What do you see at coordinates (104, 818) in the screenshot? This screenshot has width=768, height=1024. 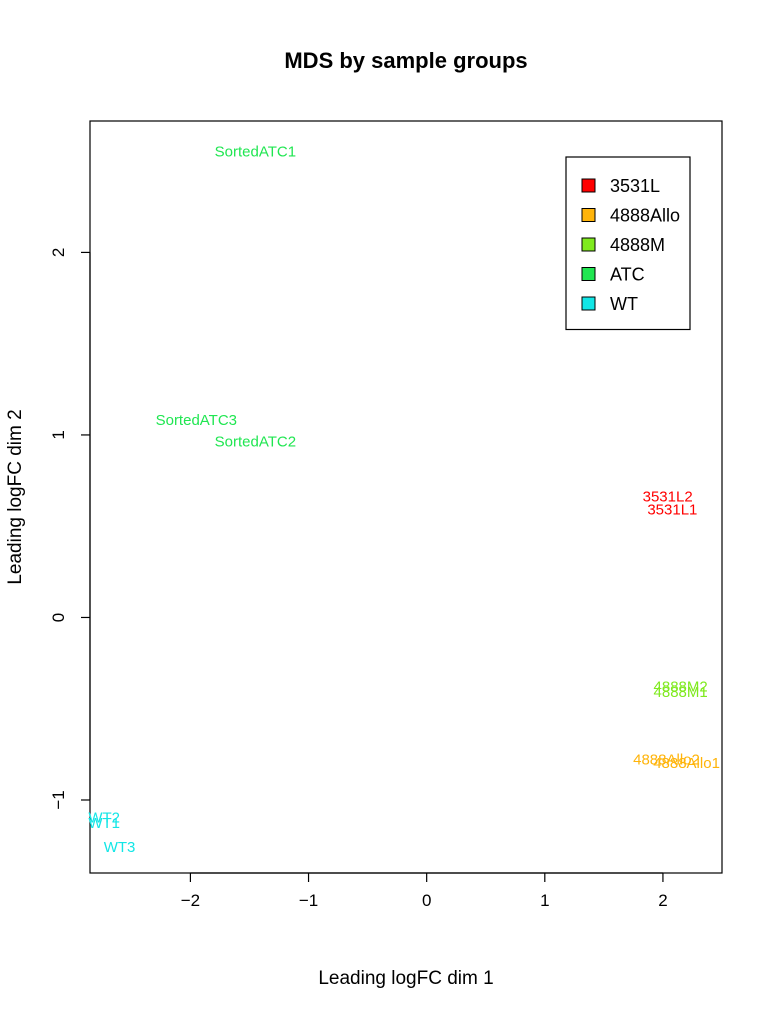 I see `point-label: WT2` at bounding box center [104, 818].